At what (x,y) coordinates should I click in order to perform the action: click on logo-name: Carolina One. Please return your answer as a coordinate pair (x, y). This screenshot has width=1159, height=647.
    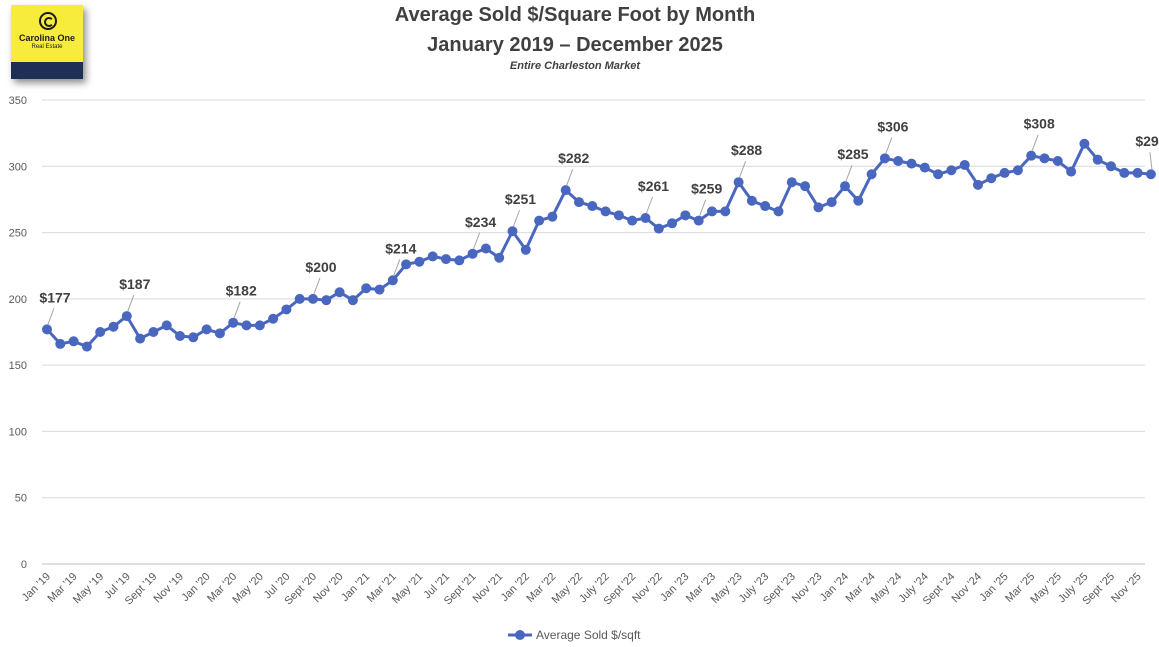
    Looking at the image, I should click on (46, 38).